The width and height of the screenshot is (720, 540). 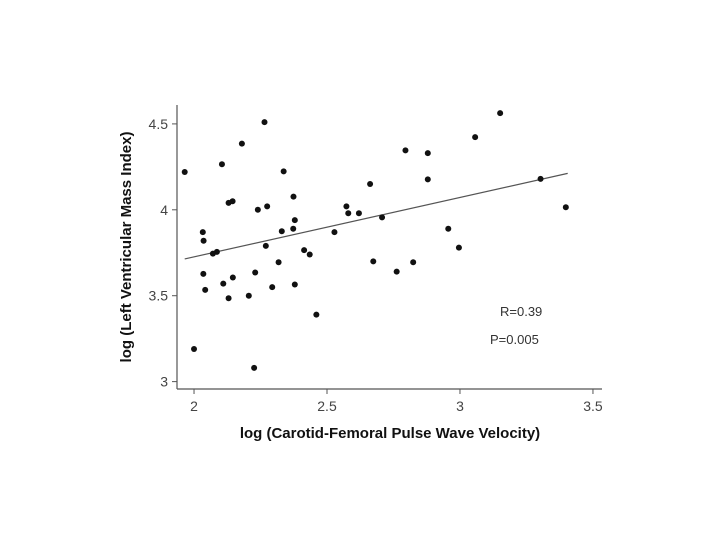 I want to click on annotation-r: R=0.39, so click(x=521, y=311).